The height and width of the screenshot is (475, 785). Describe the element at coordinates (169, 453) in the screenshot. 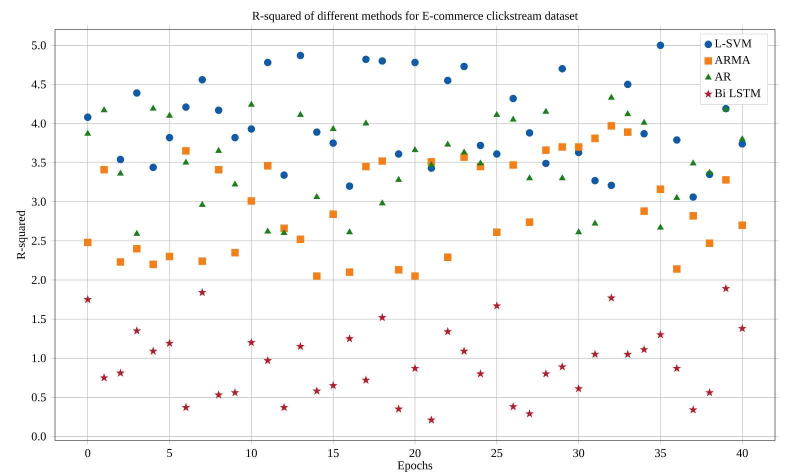

I see `x-tick-label: 5` at that location.